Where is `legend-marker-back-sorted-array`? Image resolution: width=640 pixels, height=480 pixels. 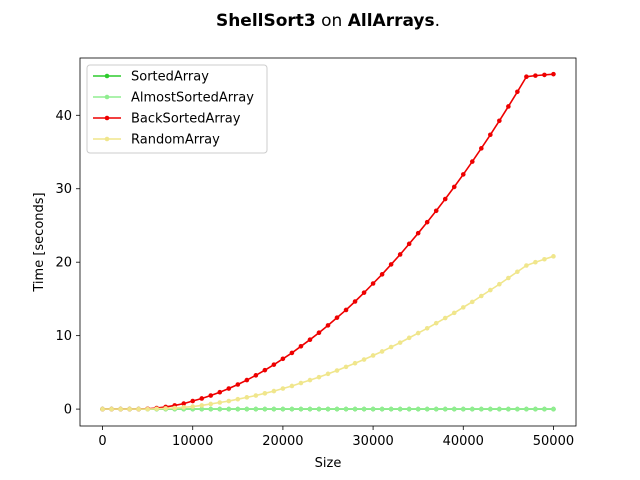
legend-marker-back-sorted-array is located at coordinates (107, 118).